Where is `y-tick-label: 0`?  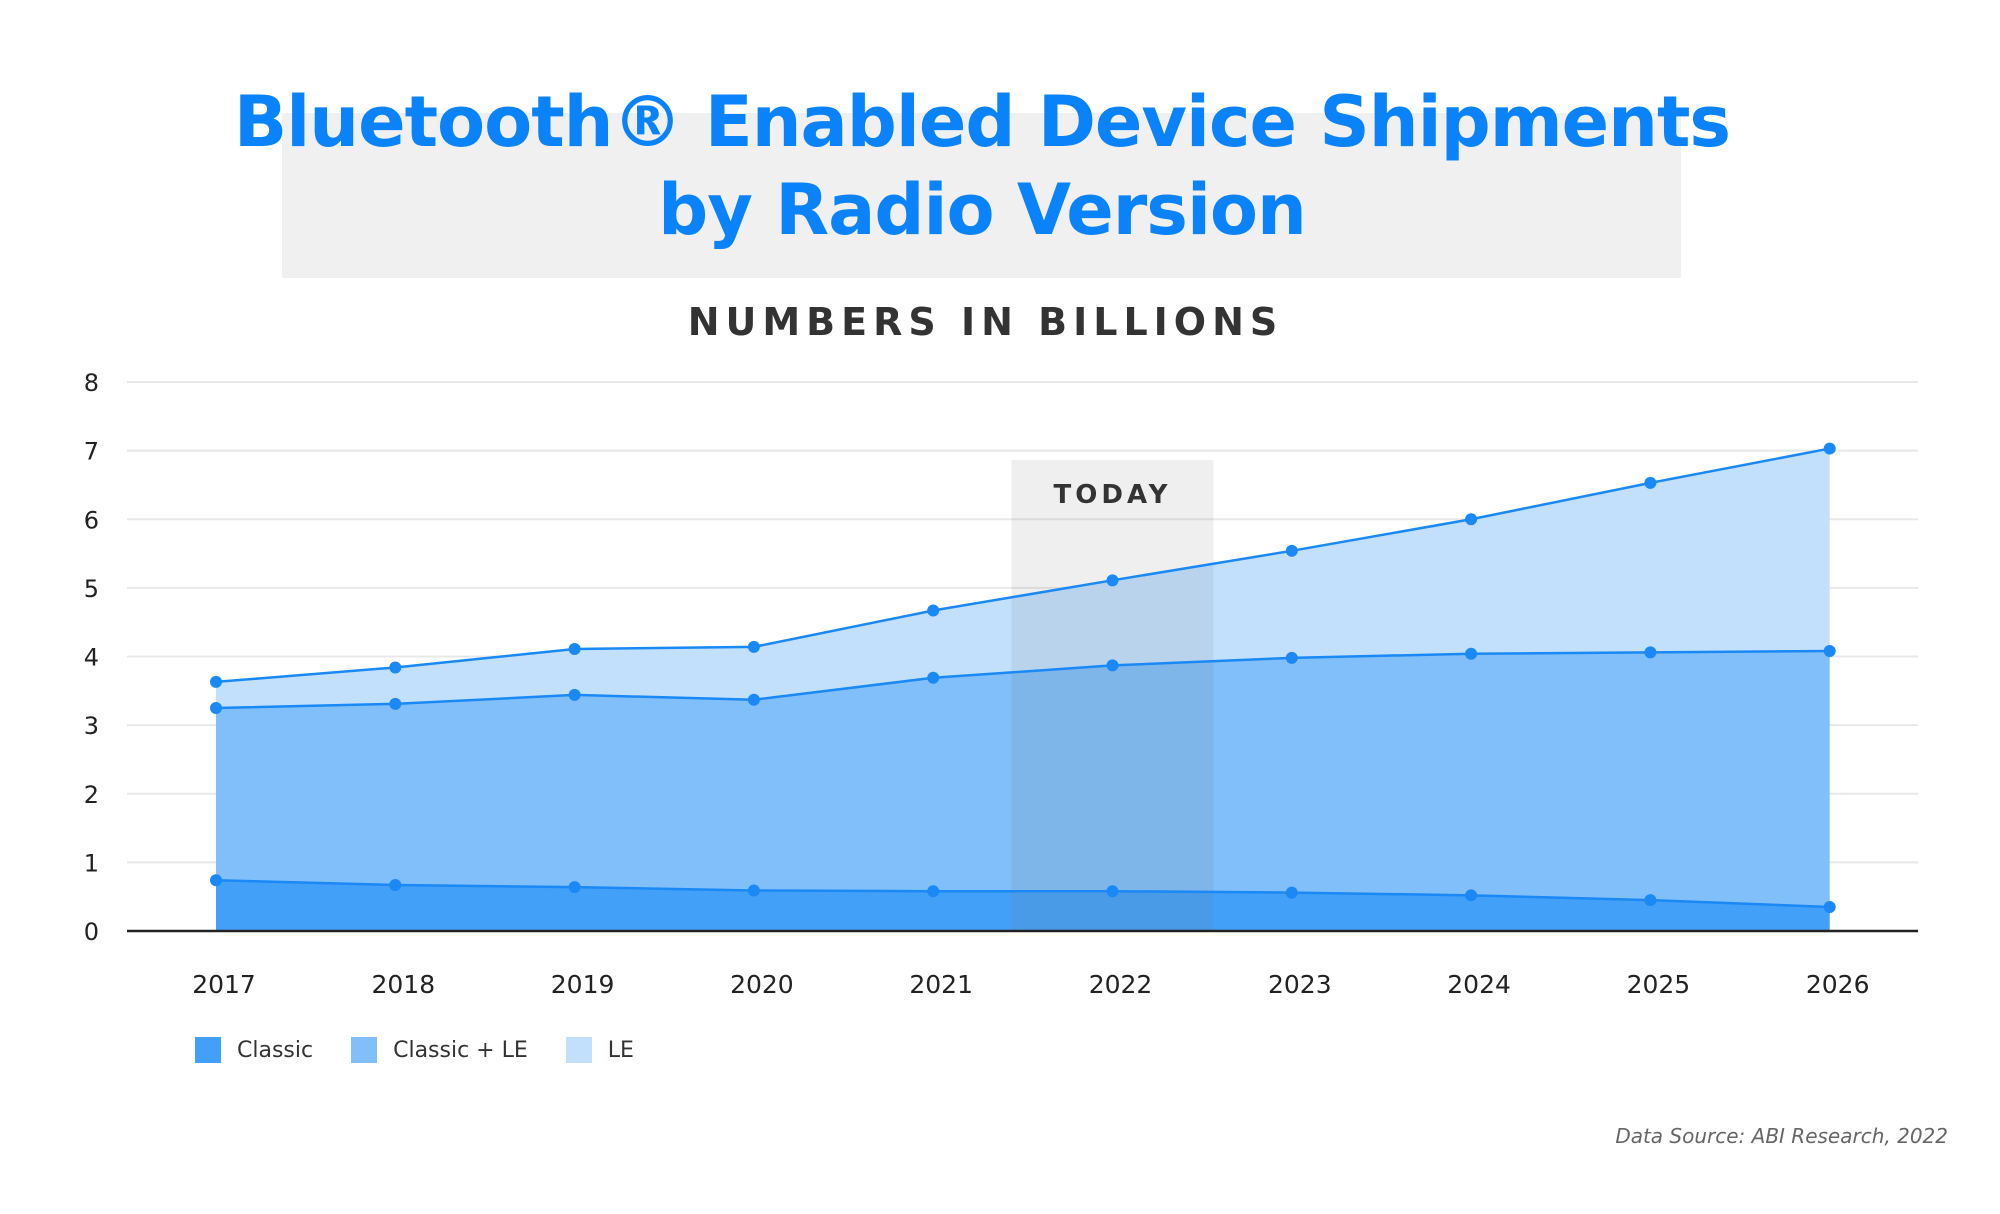
y-tick-label: 0 is located at coordinates (91, 932).